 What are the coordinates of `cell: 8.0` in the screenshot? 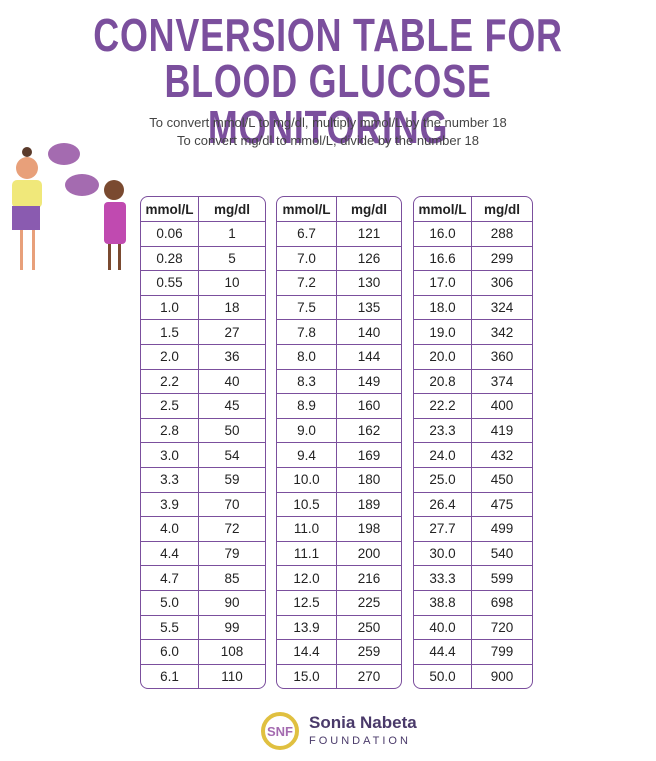 It's located at (307, 356).